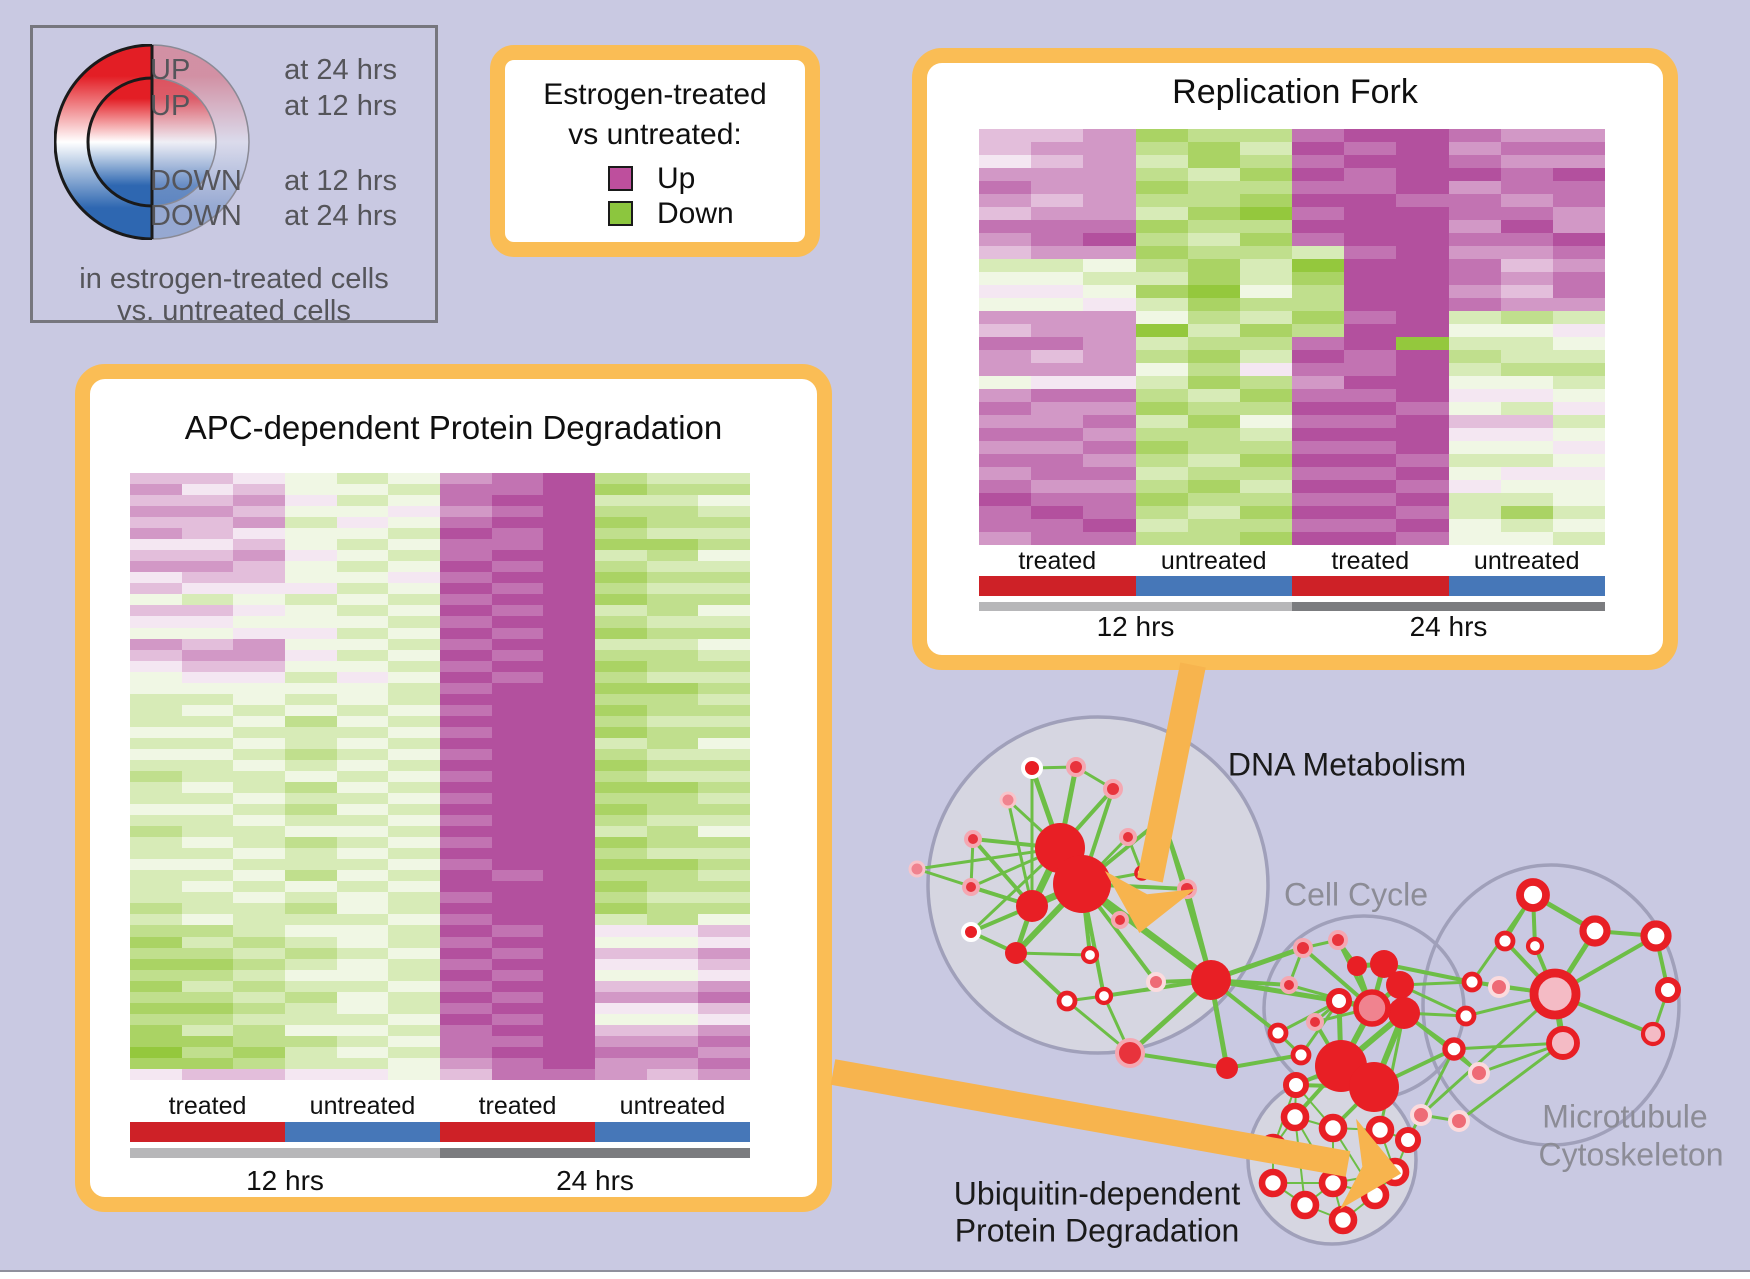  What do you see at coordinates (1097, 1193) in the screenshot?
I see `cluster-label: Ubiquitin-dependent` at bounding box center [1097, 1193].